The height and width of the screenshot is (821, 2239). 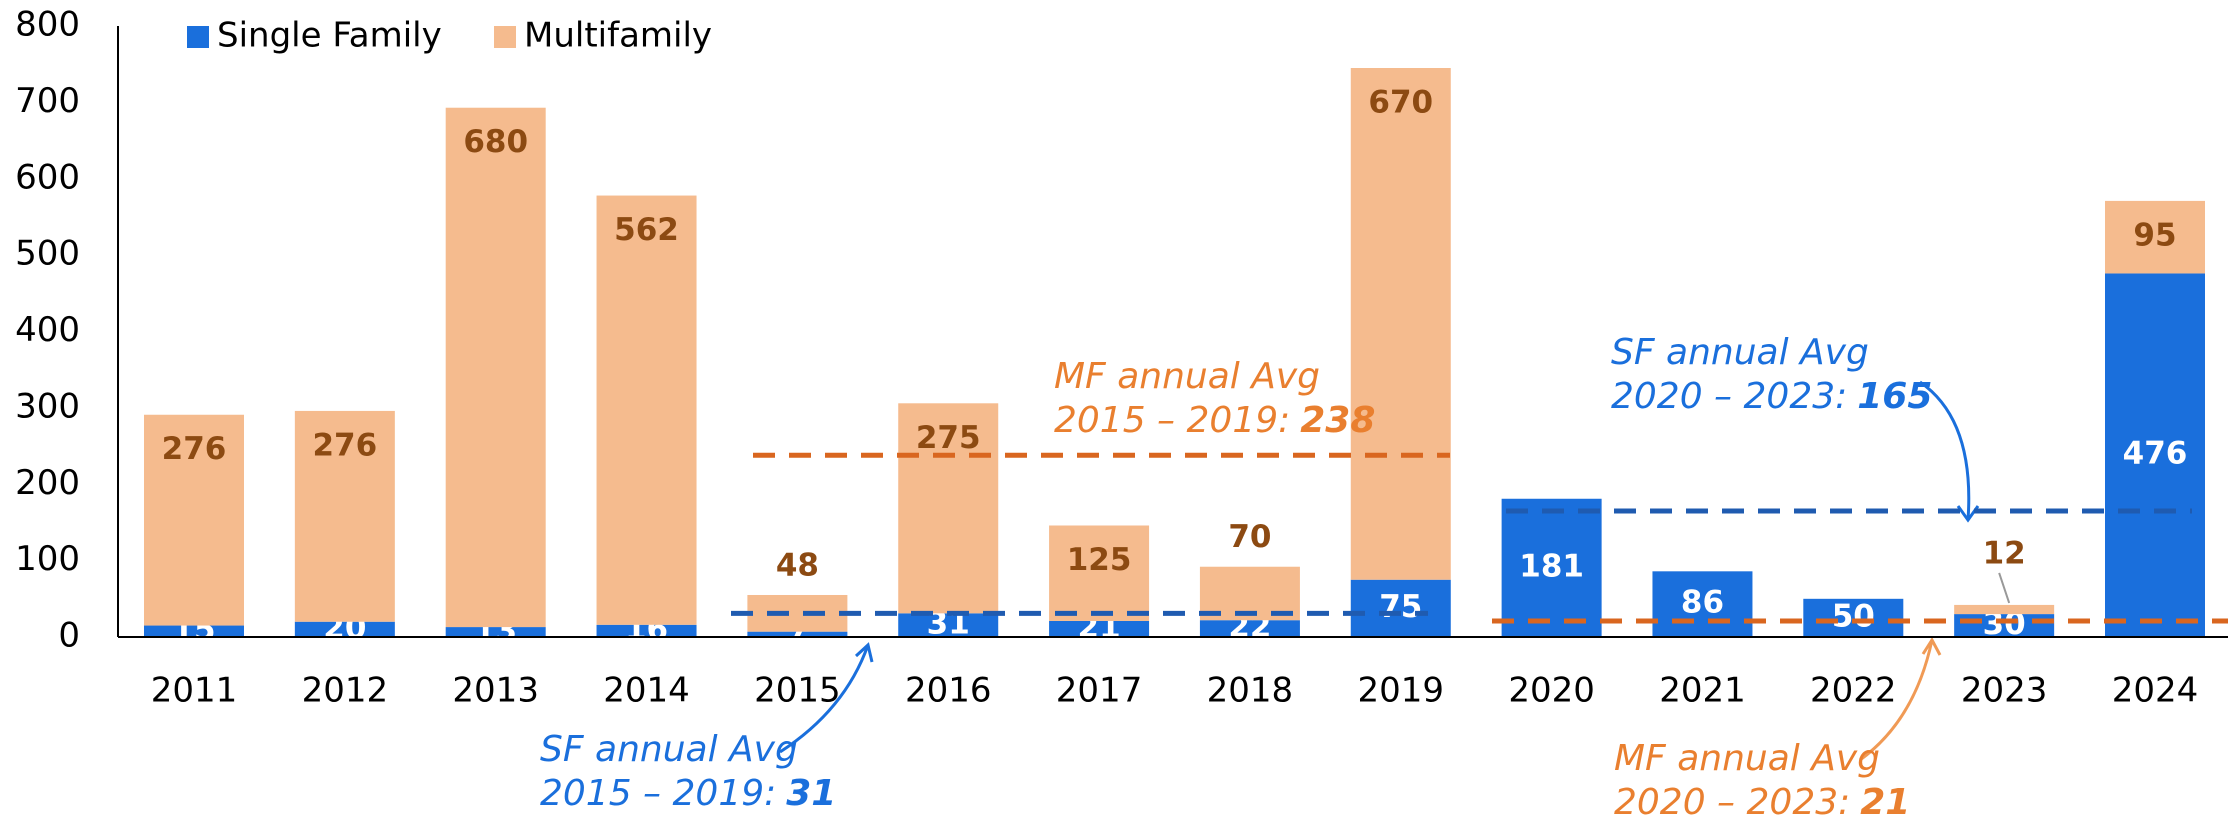 What do you see at coordinates (797, 691) in the screenshot?
I see `x-tick-label: 2015` at bounding box center [797, 691].